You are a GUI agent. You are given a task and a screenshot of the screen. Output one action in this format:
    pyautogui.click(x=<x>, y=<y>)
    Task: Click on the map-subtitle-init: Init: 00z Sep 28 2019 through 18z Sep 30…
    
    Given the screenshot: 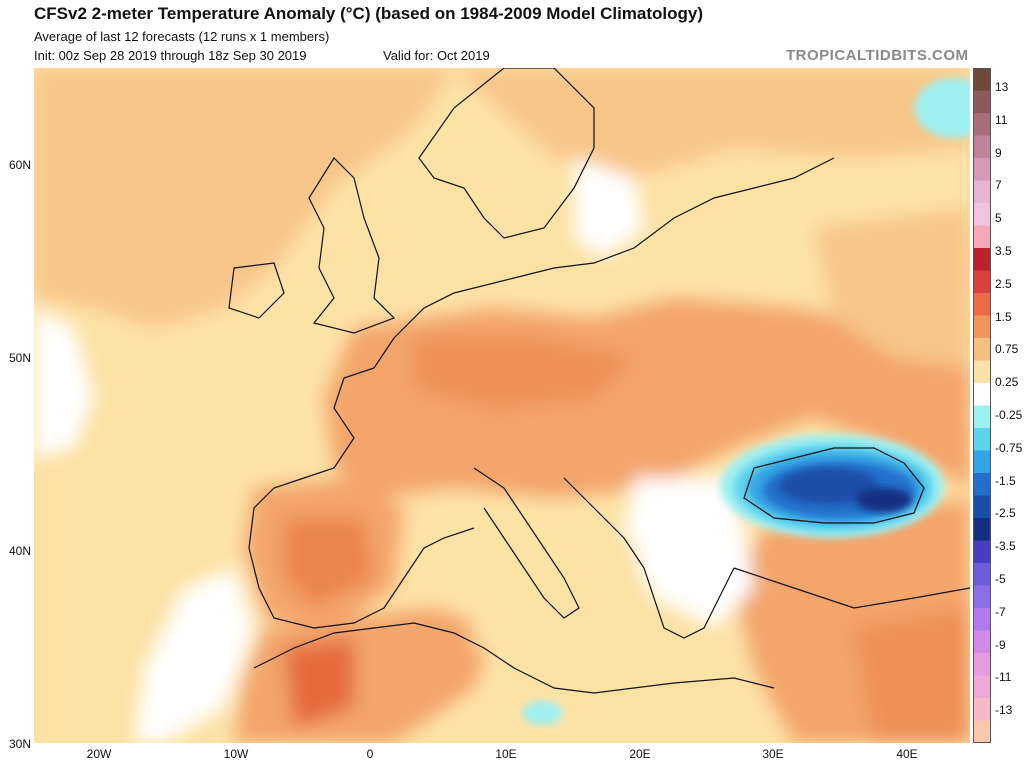 What is the action you would take?
    pyautogui.click(x=170, y=55)
    